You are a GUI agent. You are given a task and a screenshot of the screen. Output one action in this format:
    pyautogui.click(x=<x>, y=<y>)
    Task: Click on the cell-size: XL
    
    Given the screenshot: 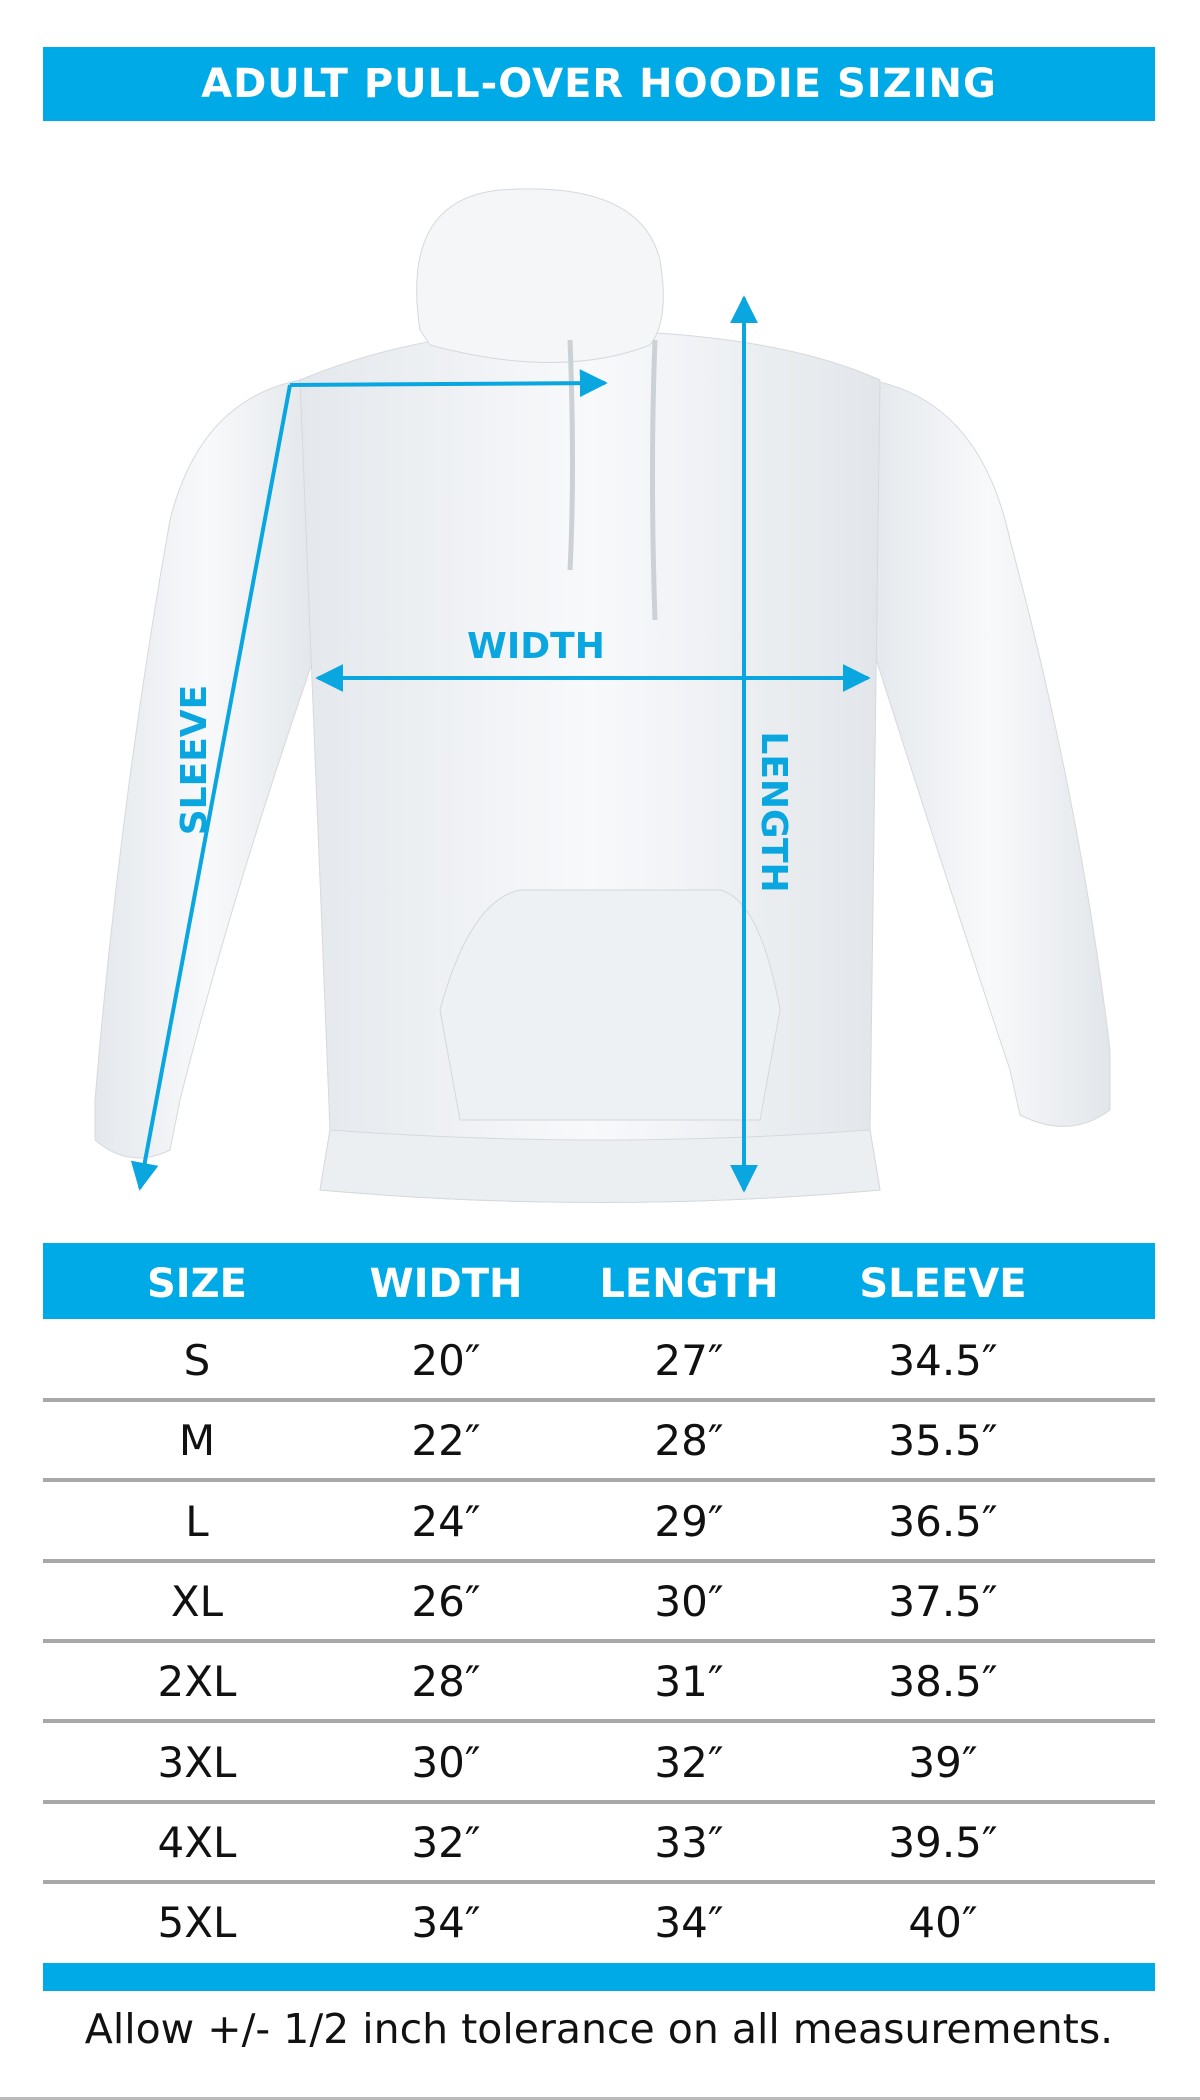 What is the action you would take?
    pyautogui.click(x=197, y=1601)
    